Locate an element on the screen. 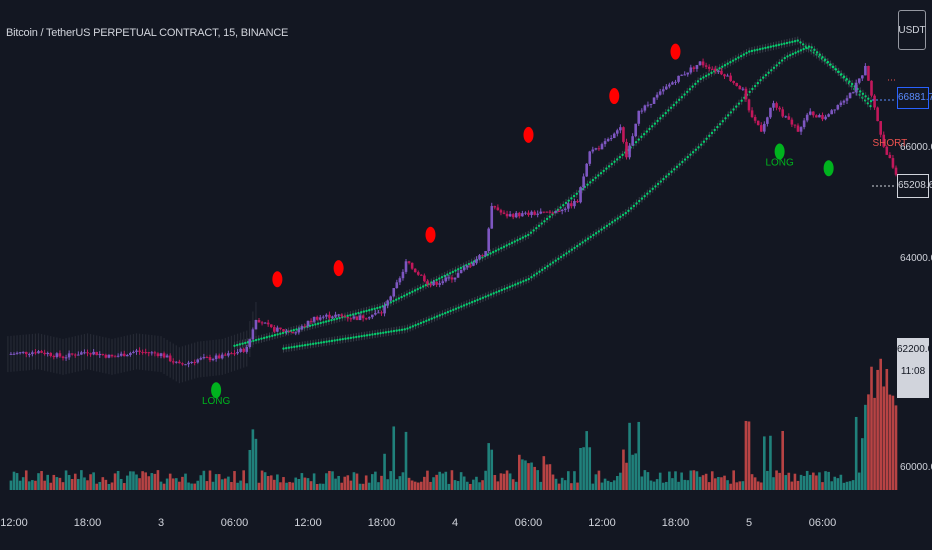  x-tick-label: 18:00 is located at coordinates (382, 523).